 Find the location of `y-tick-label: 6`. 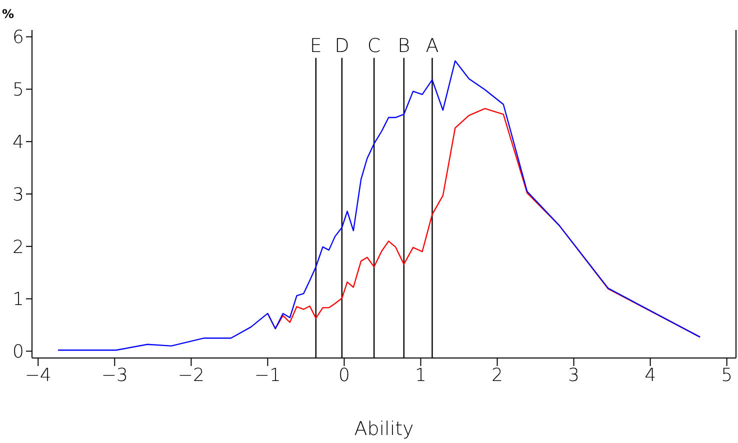

y-tick-label: 6 is located at coordinates (18, 37).